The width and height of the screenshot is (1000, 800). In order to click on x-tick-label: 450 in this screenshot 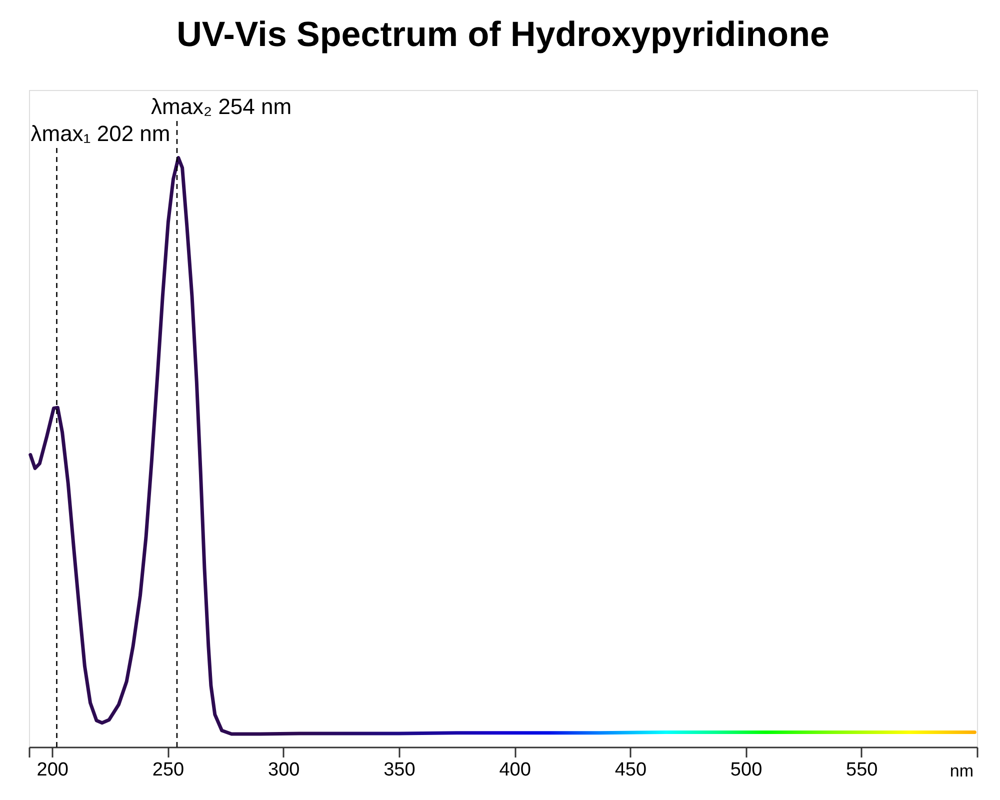, I will do `click(630, 770)`.